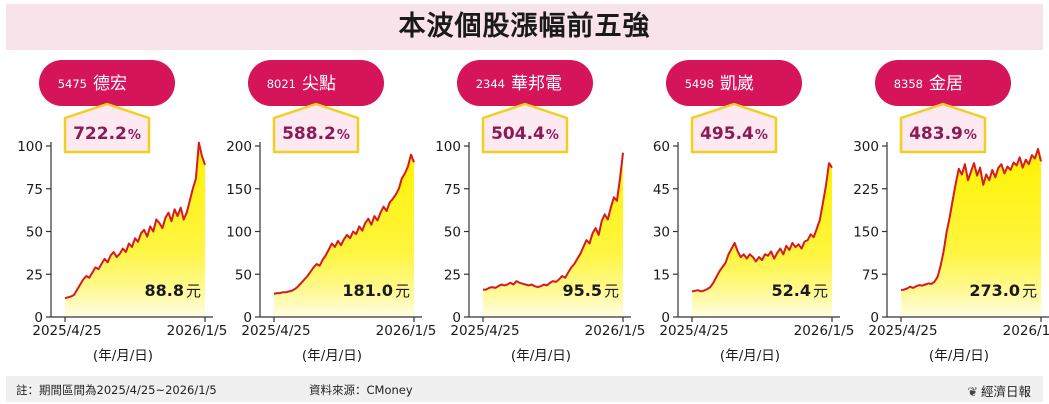 The height and width of the screenshot is (404, 1049). What do you see at coordinates (699, 84) in the screenshot?
I see `stock-code: 5498` at bounding box center [699, 84].